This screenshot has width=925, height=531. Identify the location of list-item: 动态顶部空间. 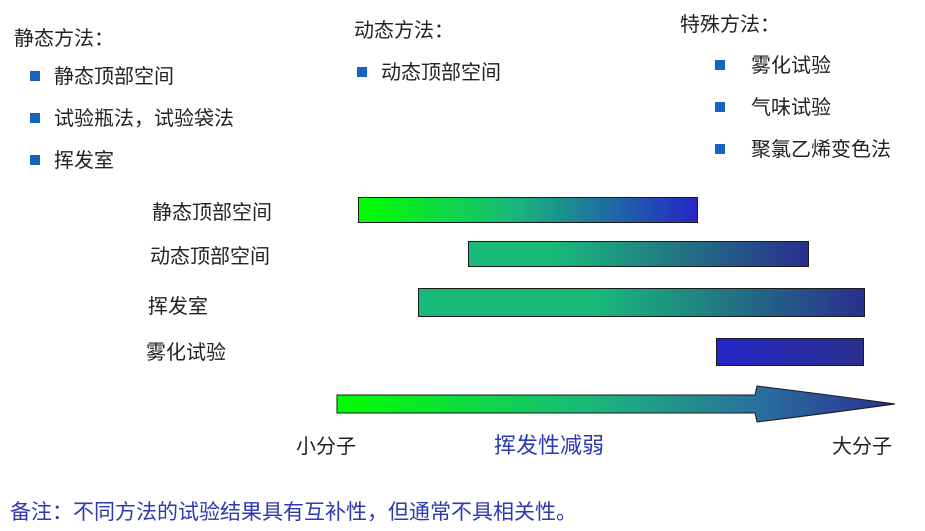
(428, 72).